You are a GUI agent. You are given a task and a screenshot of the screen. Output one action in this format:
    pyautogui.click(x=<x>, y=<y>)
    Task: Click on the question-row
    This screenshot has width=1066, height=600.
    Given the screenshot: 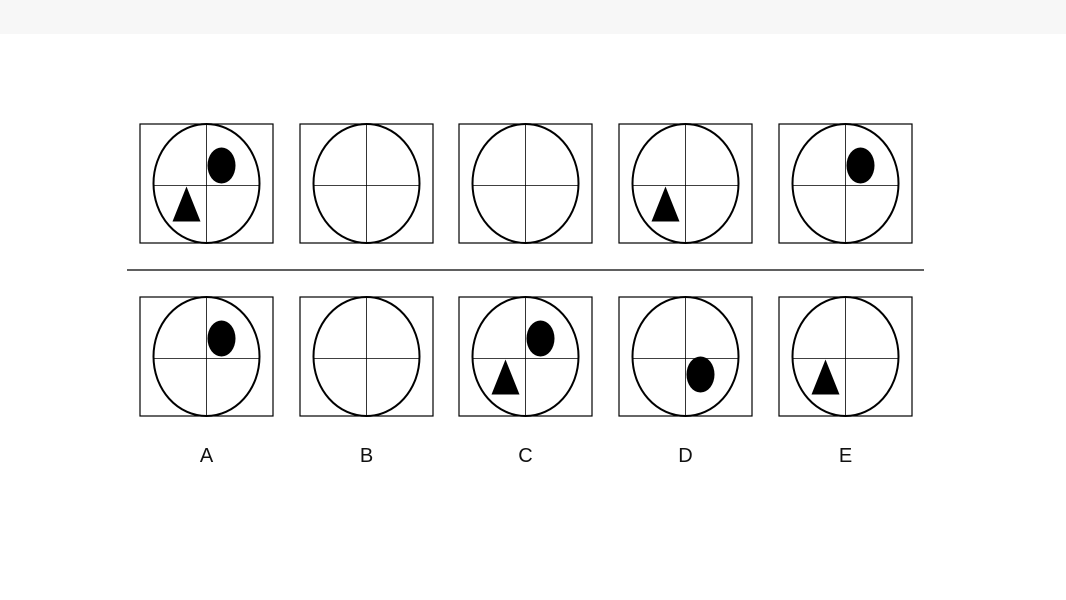 What is the action you would take?
    pyautogui.click(x=526, y=183)
    